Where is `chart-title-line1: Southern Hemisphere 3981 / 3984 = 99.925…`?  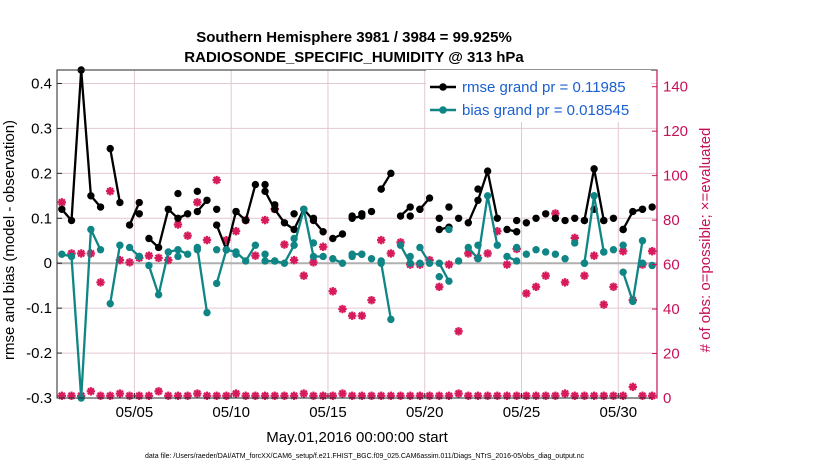 chart-title-line1: Southern Hemisphere 3981 / 3984 = 99.925… is located at coordinates (354, 37).